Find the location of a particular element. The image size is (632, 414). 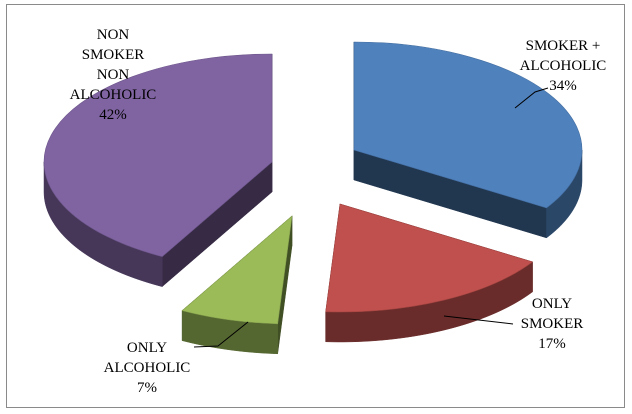

slice-label: SMOKER + ALCOHOLIC 34% is located at coordinates (563, 66).